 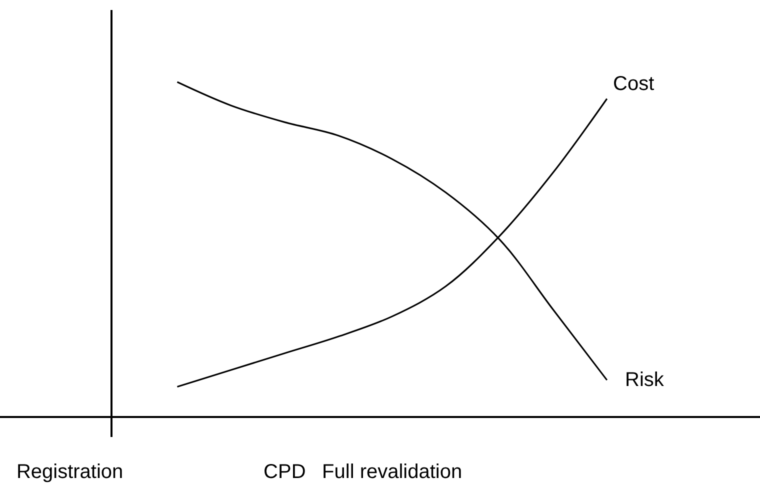 What do you see at coordinates (645, 380) in the screenshot?
I see `series-label: Risk` at bounding box center [645, 380].